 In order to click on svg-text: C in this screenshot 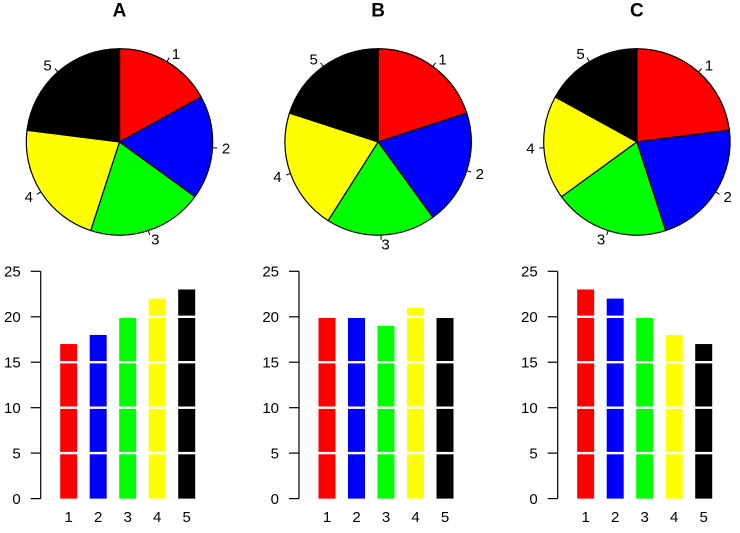, I will do `click(637, 11)`.